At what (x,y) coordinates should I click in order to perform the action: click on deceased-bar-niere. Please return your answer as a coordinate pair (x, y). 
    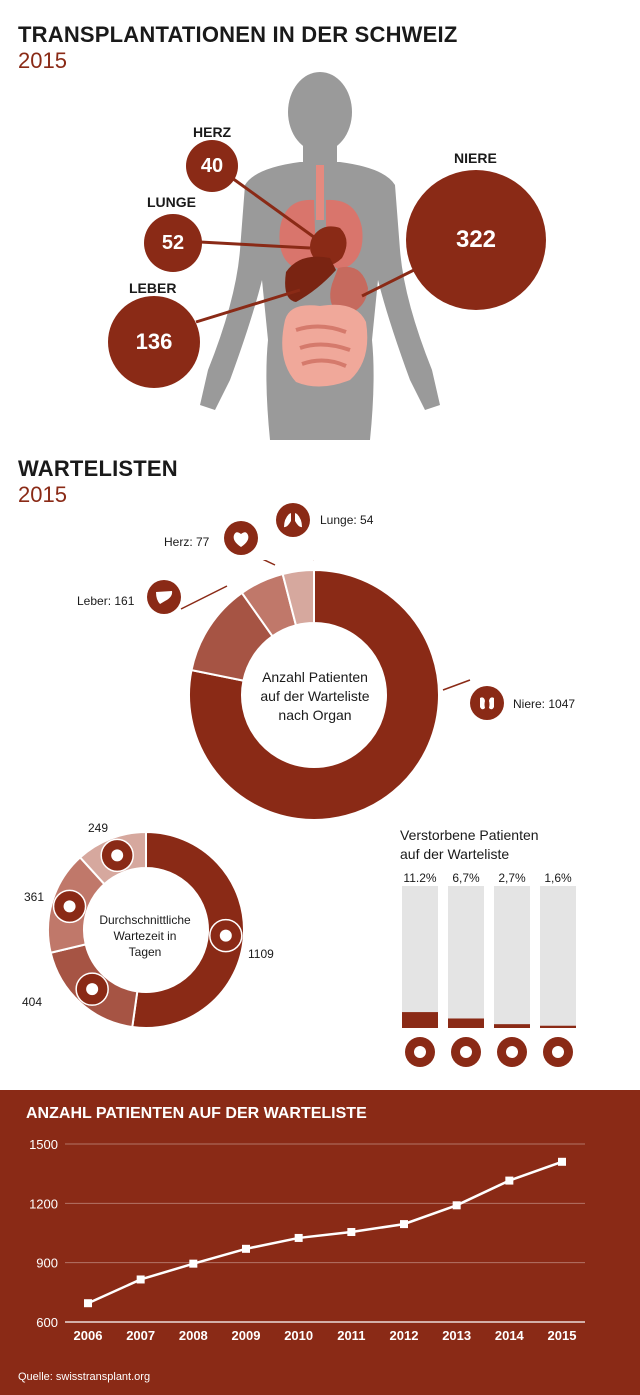
    Looking at the image, I should click on (558, 1026).